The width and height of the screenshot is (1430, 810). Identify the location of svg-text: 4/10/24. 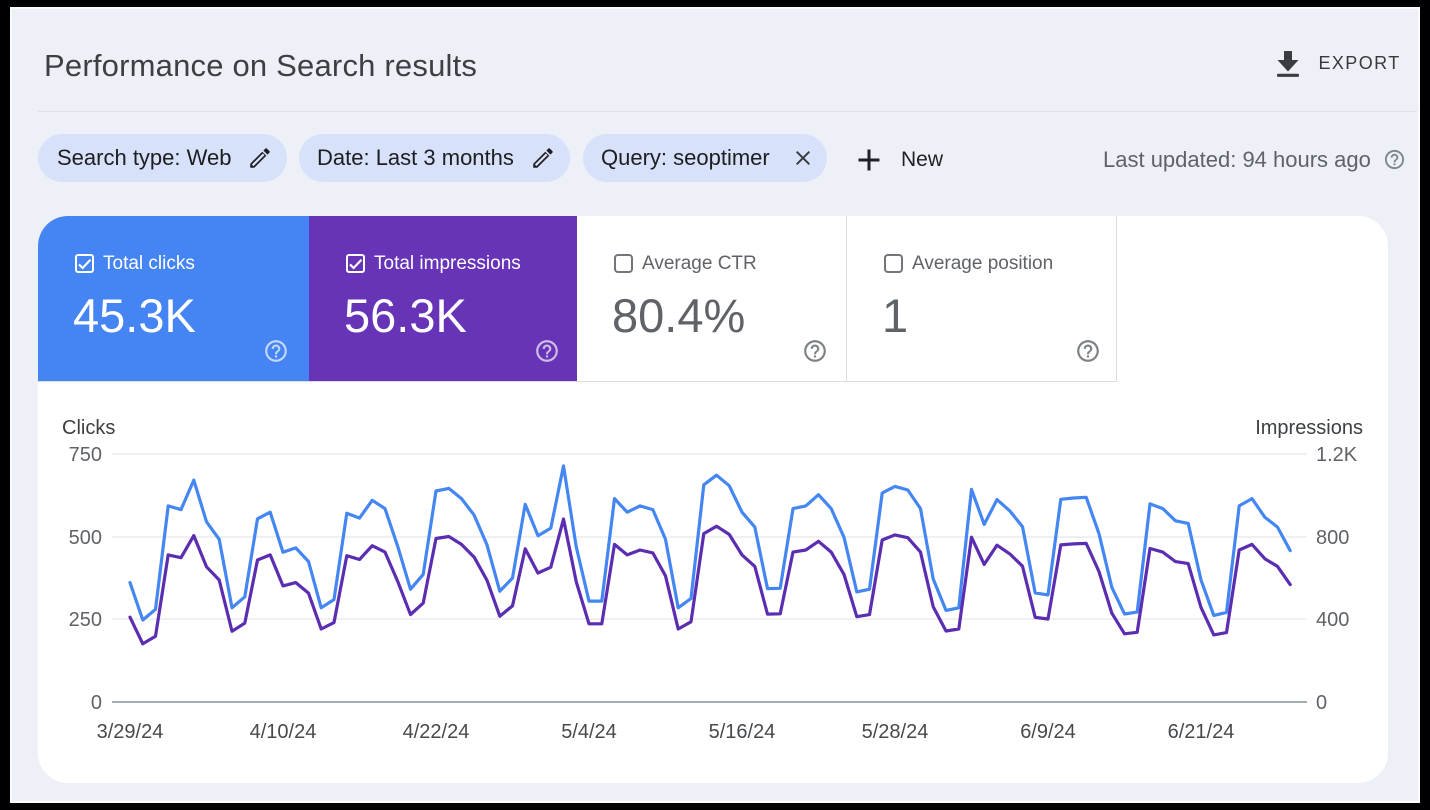
(283, 732).